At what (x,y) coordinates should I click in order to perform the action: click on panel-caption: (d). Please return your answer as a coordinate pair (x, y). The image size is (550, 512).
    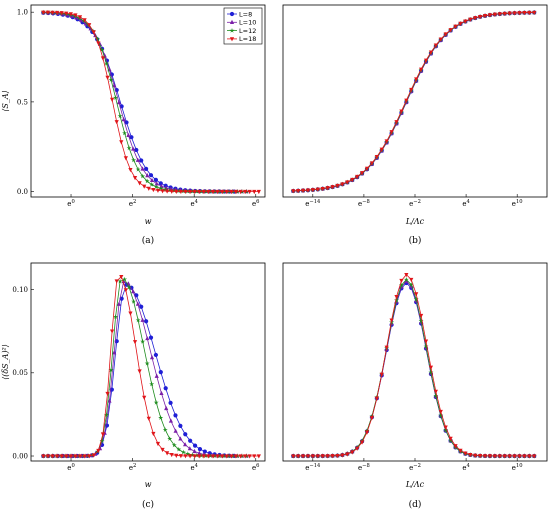
    Looking at the image, I should click on (415, 504).